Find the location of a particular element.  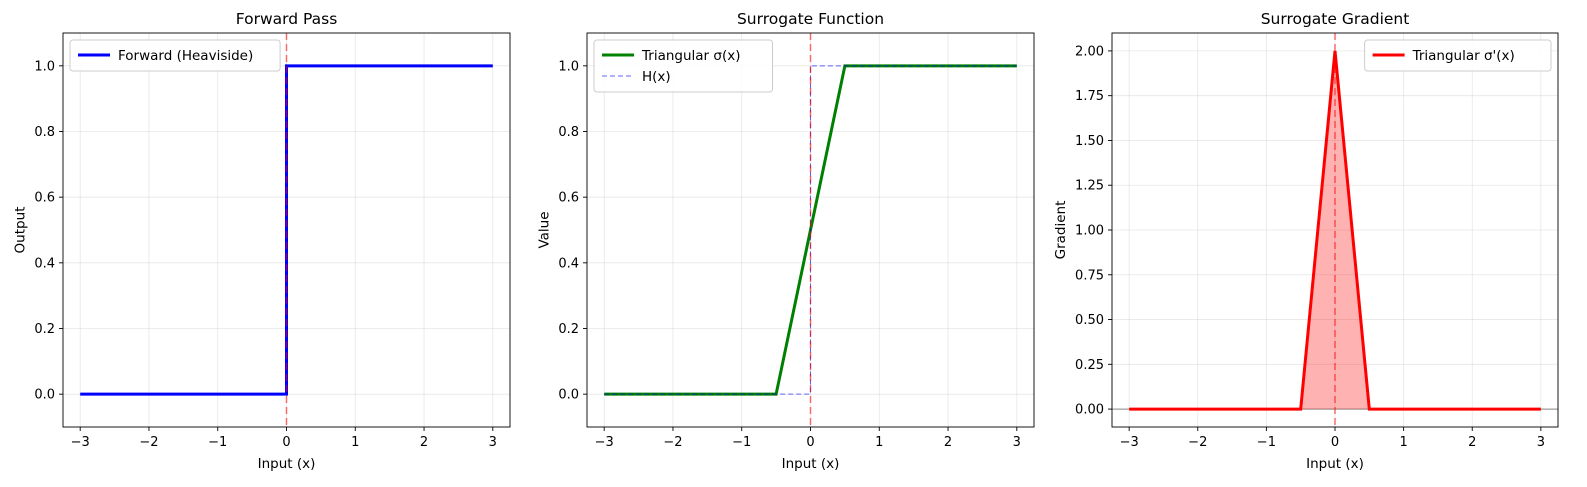

legend: Triangular σ'(x) is located at coordinates (1458, 55).